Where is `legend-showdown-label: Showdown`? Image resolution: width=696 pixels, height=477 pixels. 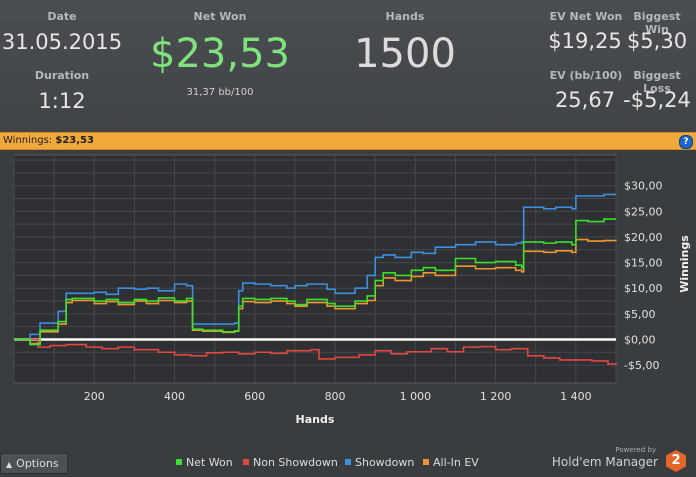
legend-showdown-label: Showdown is located at coordinates (385, 462).